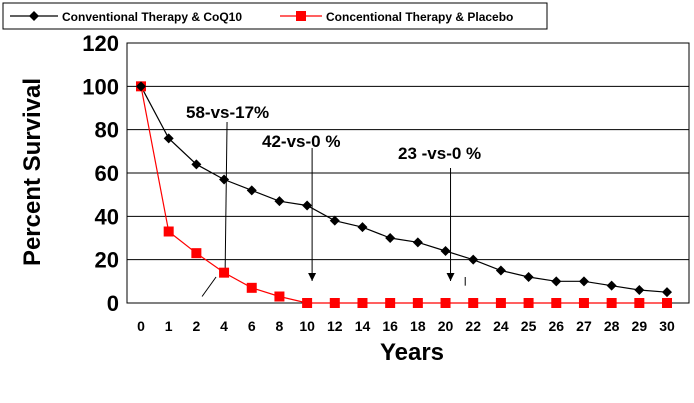 The height and width of the screenshot is (403, 694). I want to click on legend-item-placebo: Concentional Therapy & Placebo, so click(396, 17).